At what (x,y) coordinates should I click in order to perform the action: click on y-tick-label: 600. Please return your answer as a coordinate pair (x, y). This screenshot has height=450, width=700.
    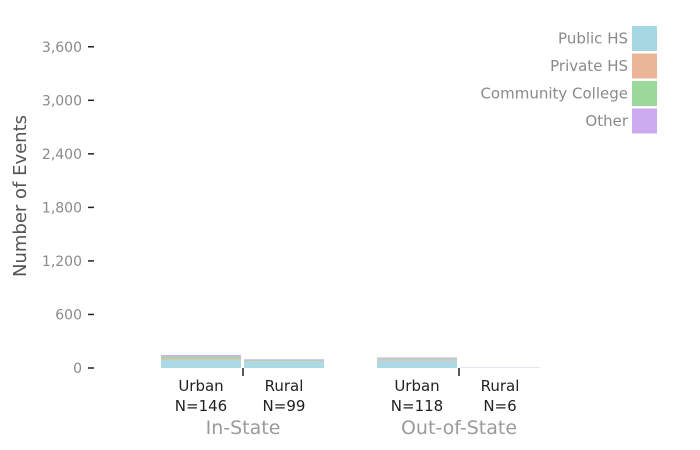
    Looking at the image, I should click on (68, 315).